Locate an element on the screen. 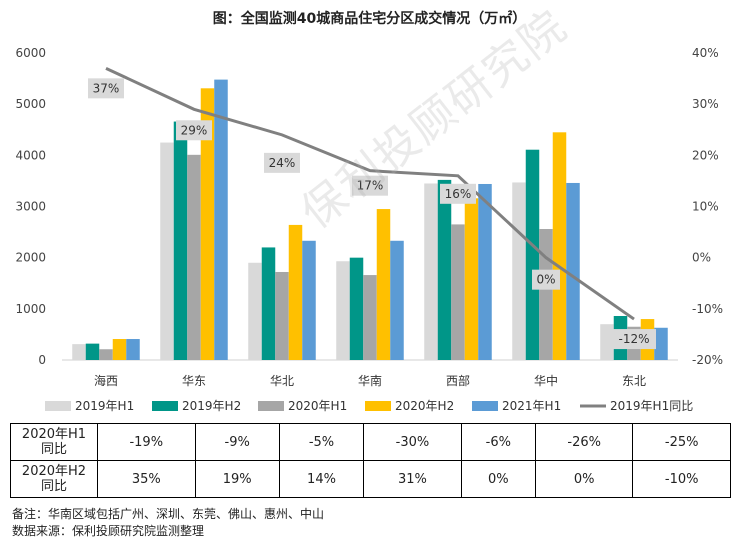 Image resolution: width=739 pixels, height=544 pixels. data-label: 29% is located at coordinates (194, 130).